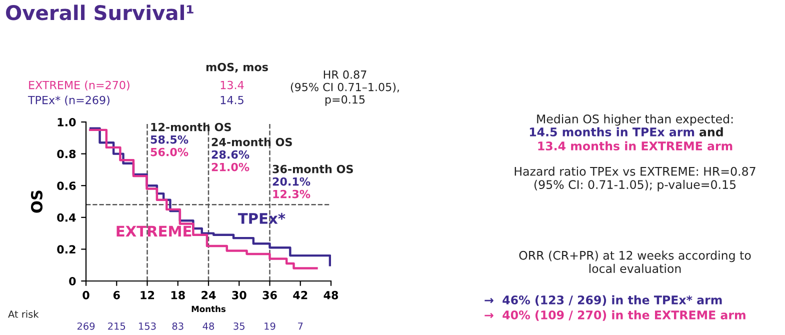 The image size is (785, 335). Describe the element at coordinates (169, 152) in the screenshot. I see `annotation: 56.0%` at that location.